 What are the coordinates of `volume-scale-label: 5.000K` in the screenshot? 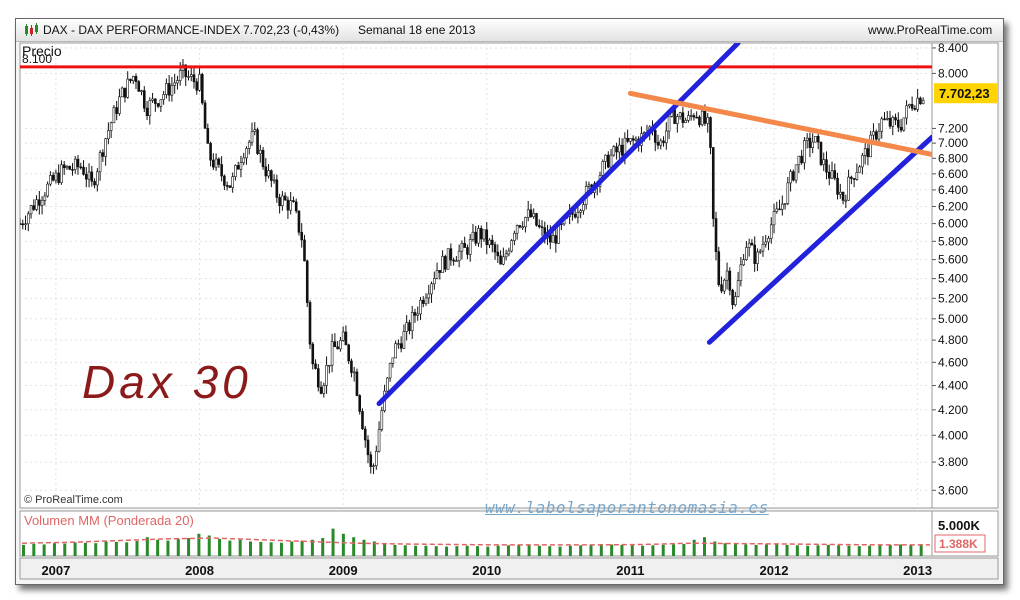 It's located at (959, 525).